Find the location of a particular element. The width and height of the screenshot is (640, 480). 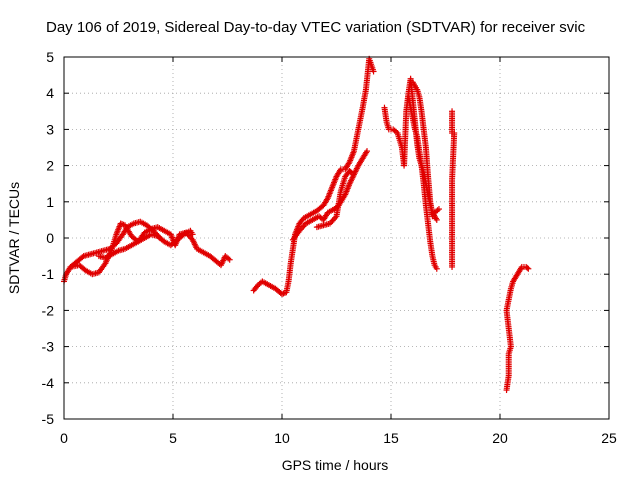

y-tick-label: -4 is located at coordinates (48, 383).